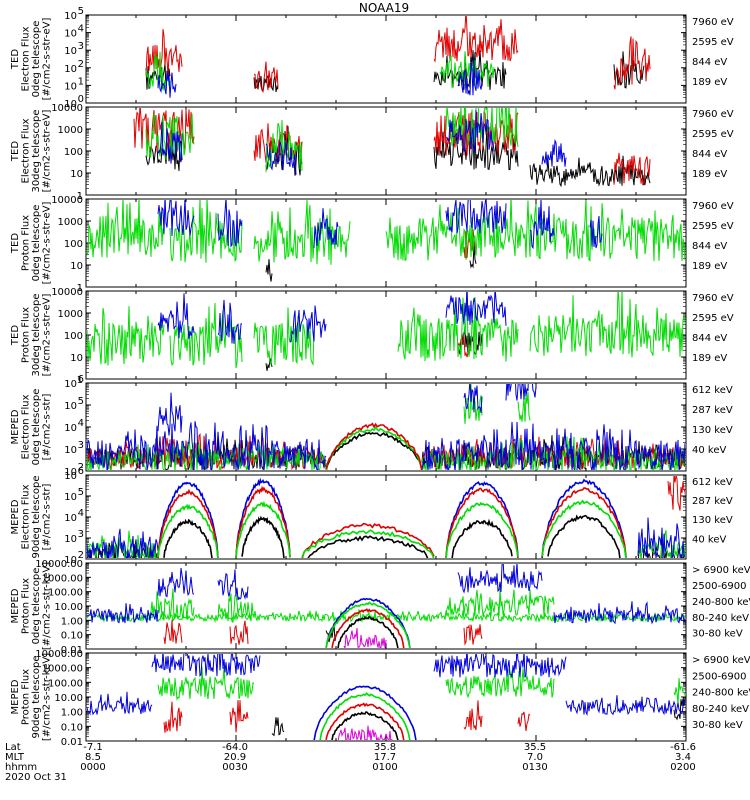 This screenshot has width=750, height=800. Describe the element at coordinates (81, 492) in the screenshot. I see `y-tick-exponent: 5` at that location.